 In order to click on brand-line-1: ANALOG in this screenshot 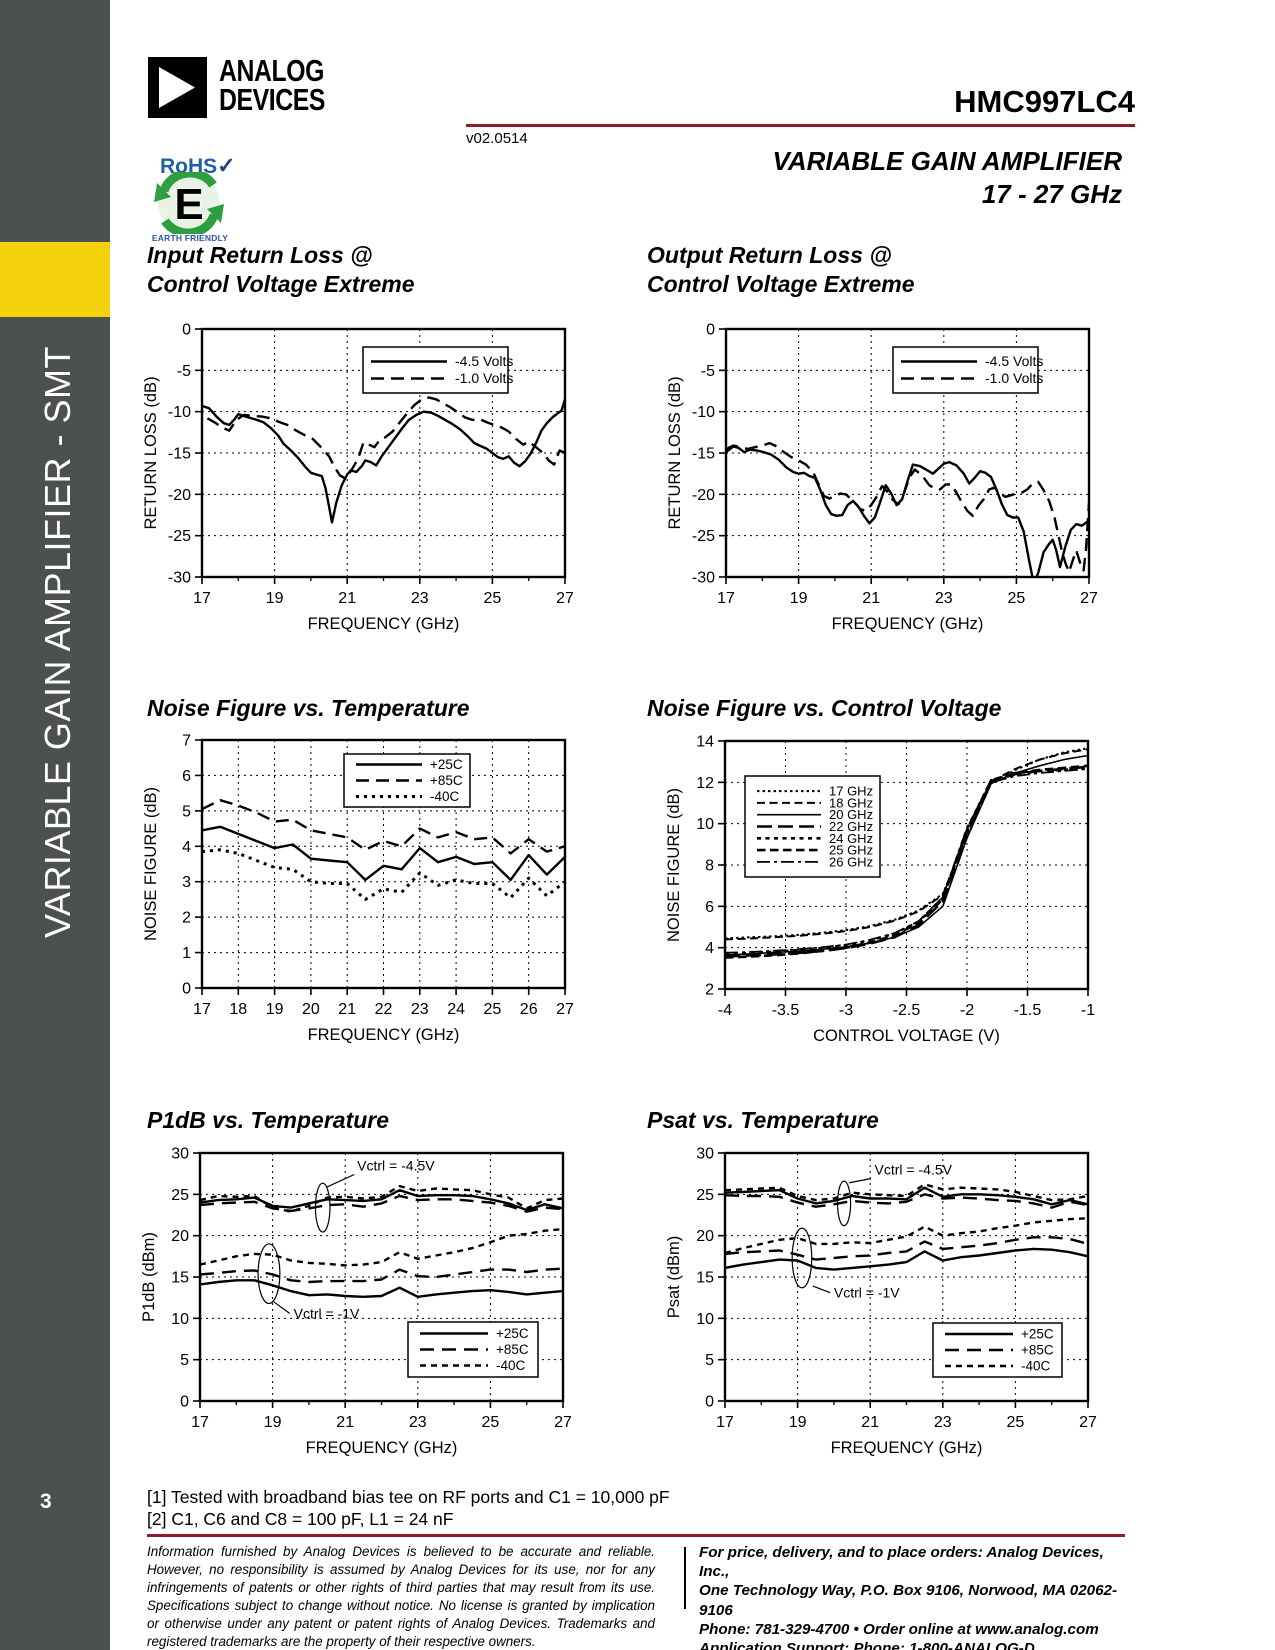, I will do `click(272, 70)`.